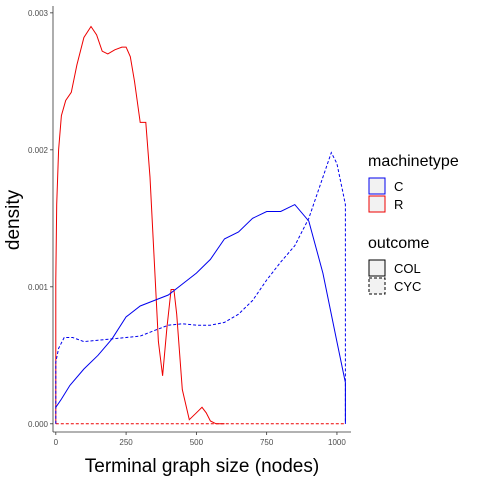 This screenshot has width=480, height=480. I want to click on legend-title-outcome: outcome, so click(398, 243).